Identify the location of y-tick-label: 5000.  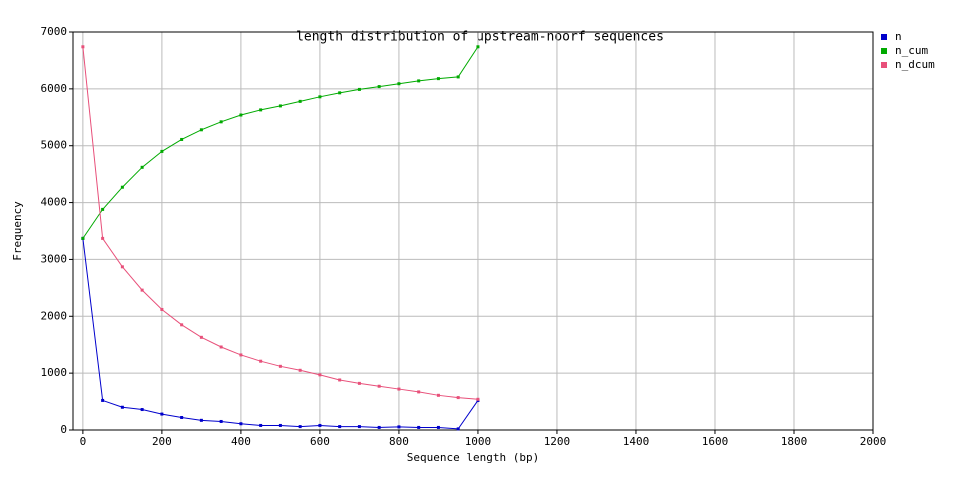
(54, 145).